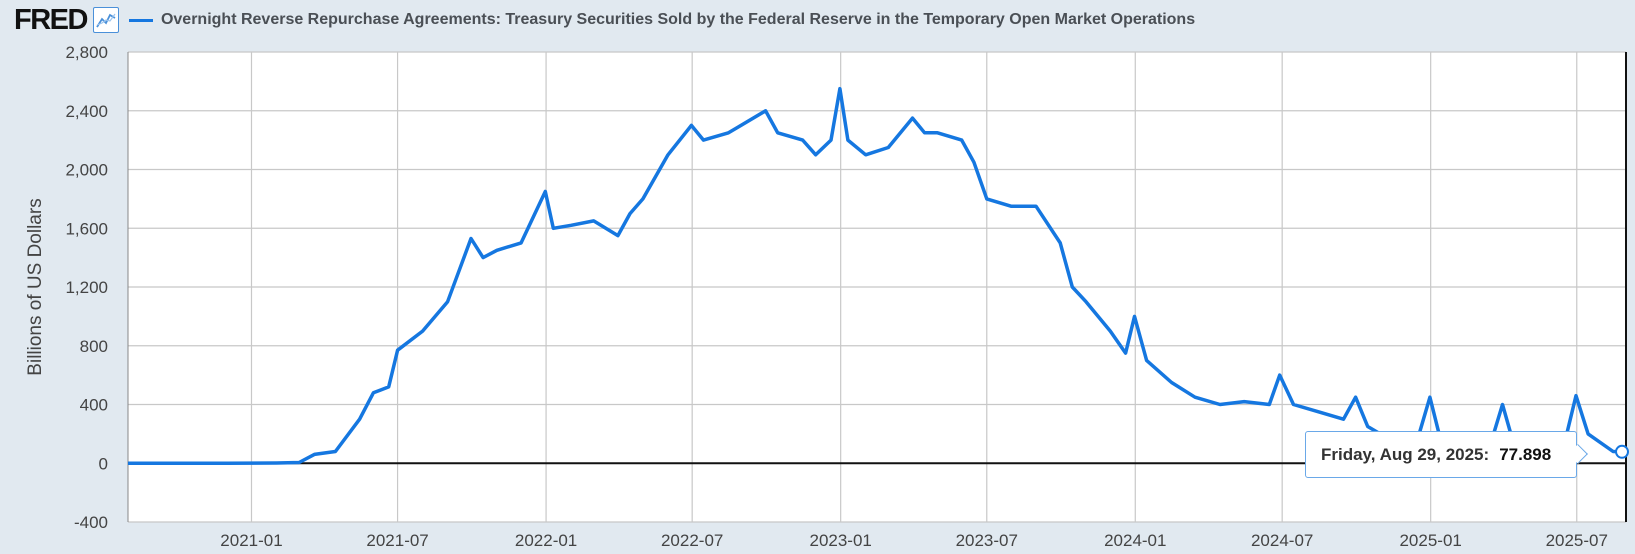 Image resolution: width=1635 pixels, height=554 pixels. I want to click on y-axis-ticks: -400 0 400 800 1,200 1,600 2,000 2,400 2,800, so click(86, 287).